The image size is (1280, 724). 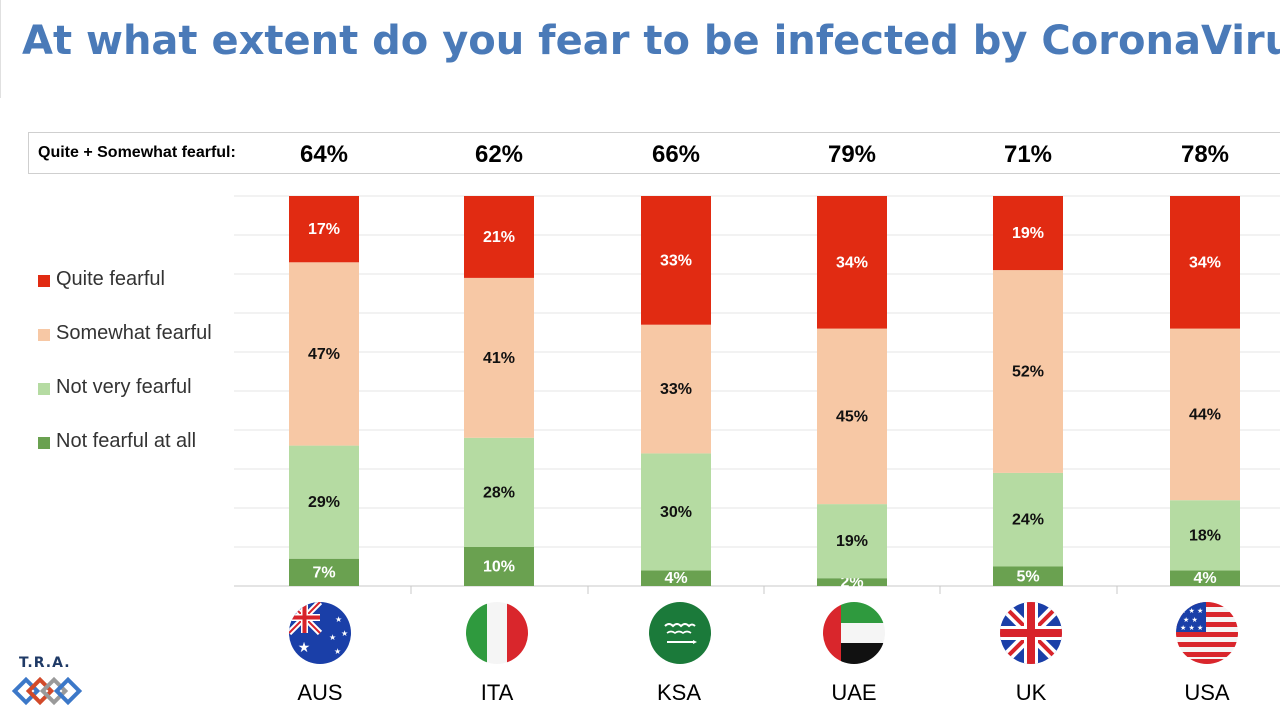 I want to click on legend-label-quite-fearful: Quite fearful, so click(x=110, y=279).